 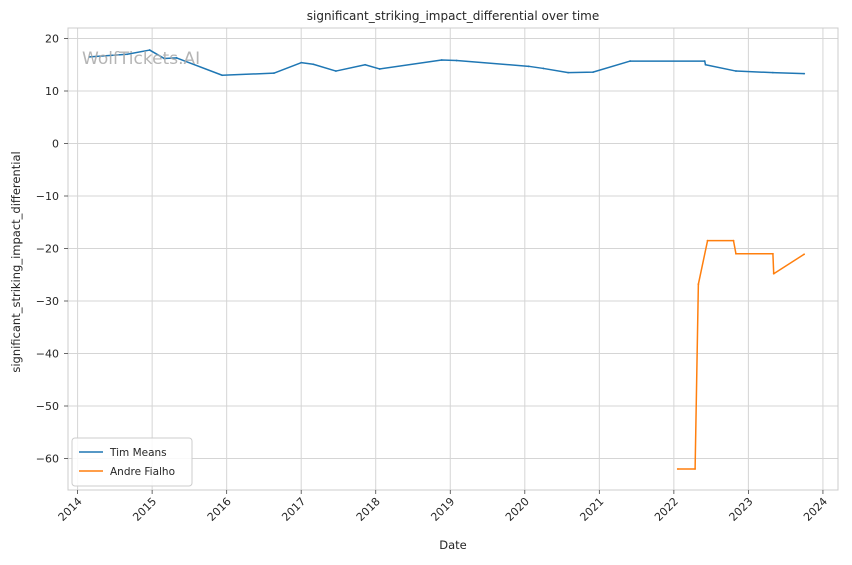 I want to click on legend: Tim Means Andre Fialho, so click(x=132, y=462).